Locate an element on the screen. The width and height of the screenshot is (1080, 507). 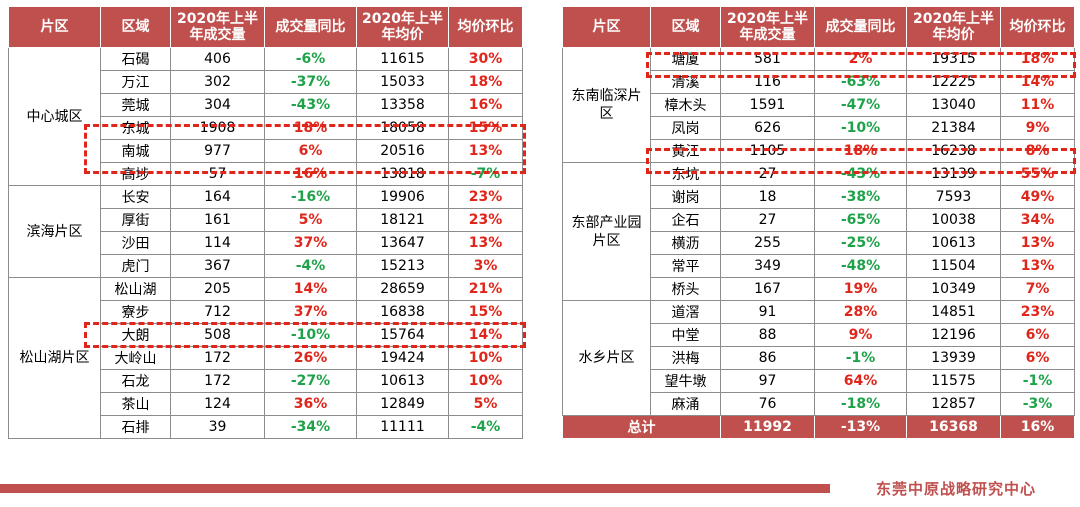
header-volume-yoy: 成交量同比 is located at coordinates (860, 27).